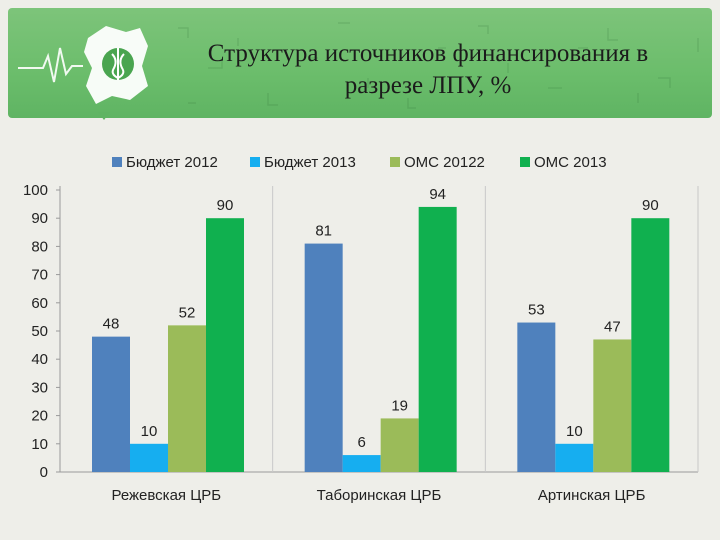  I want to click on legend-label: Бюджет 2013, so click(310, 162).